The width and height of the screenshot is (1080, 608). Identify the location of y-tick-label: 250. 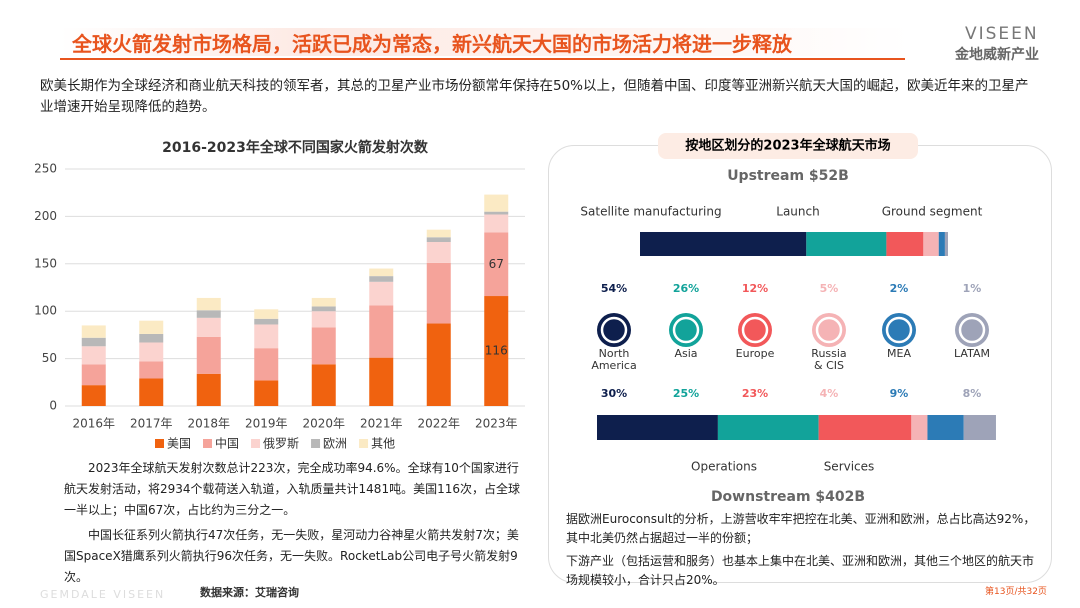
(45, 169).